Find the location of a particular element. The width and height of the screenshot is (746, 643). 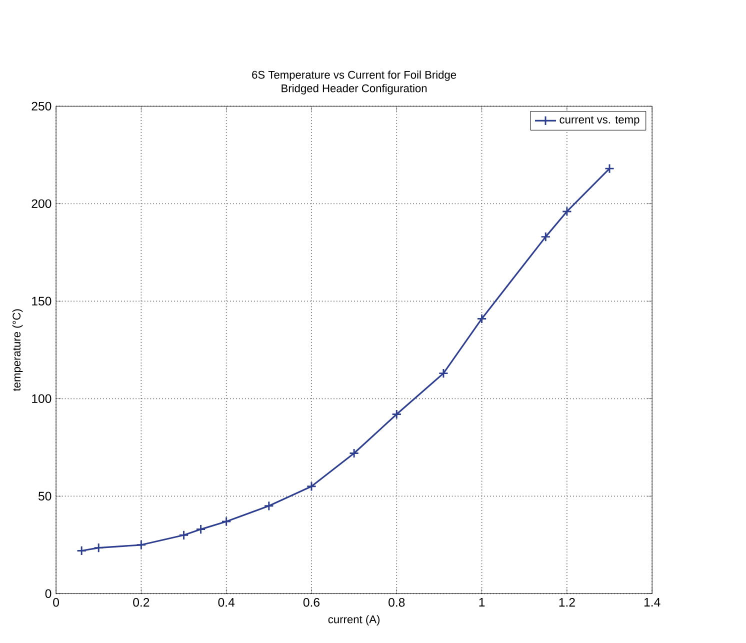

x-tick-label: 0.8 is located at coordinates (396, 602).